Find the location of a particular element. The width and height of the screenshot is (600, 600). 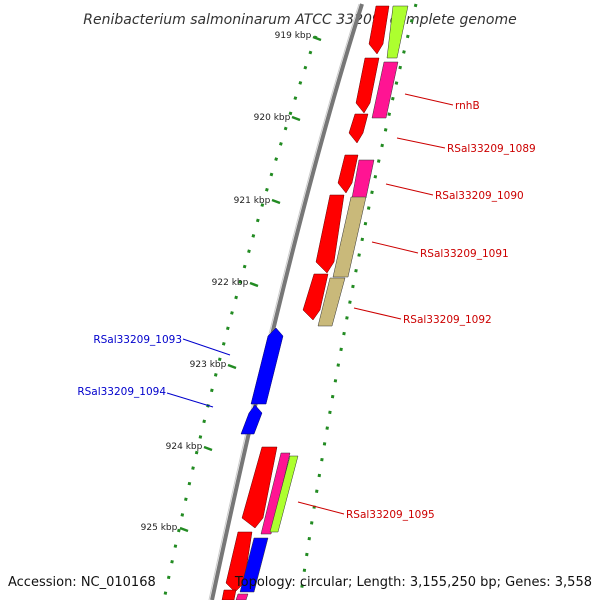

gene-label: RSal33209_1091 is located at coordinates (464, 254).